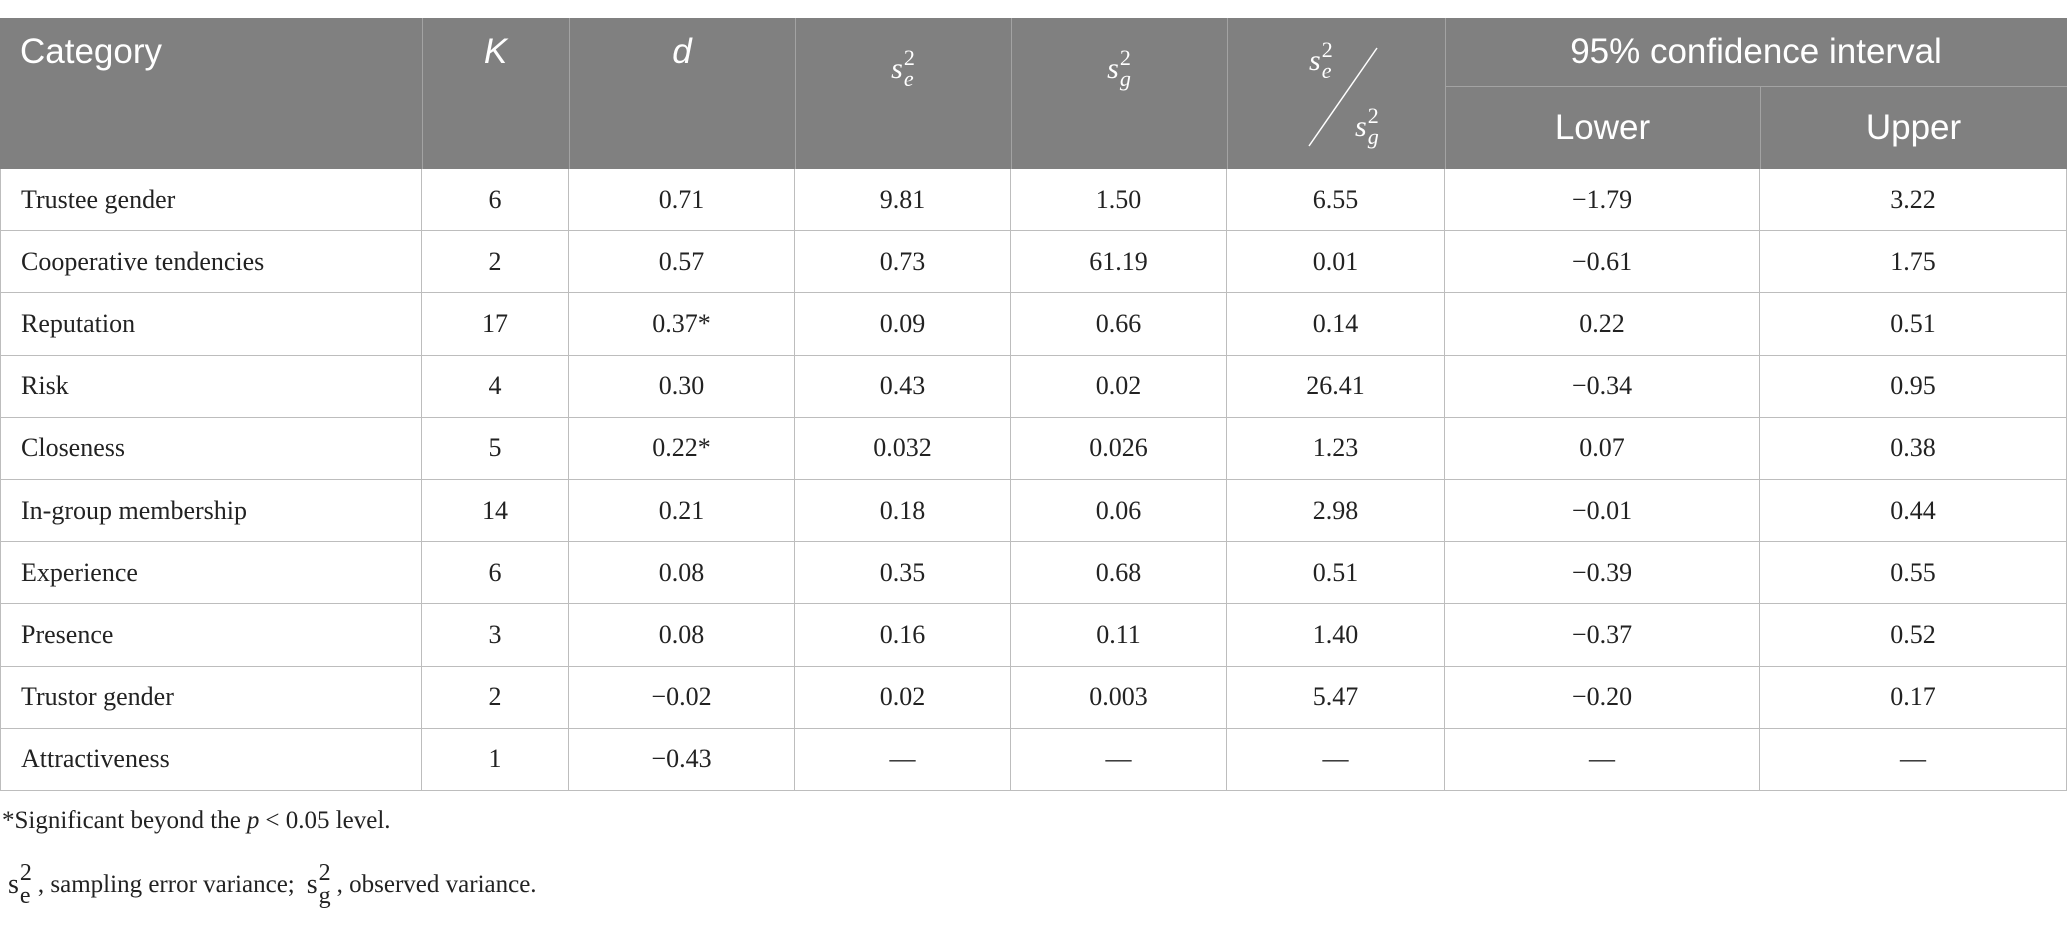 This screenshot has height=950, width=2067. I want to click on table-cell: 0.06, so click(1119, 511).